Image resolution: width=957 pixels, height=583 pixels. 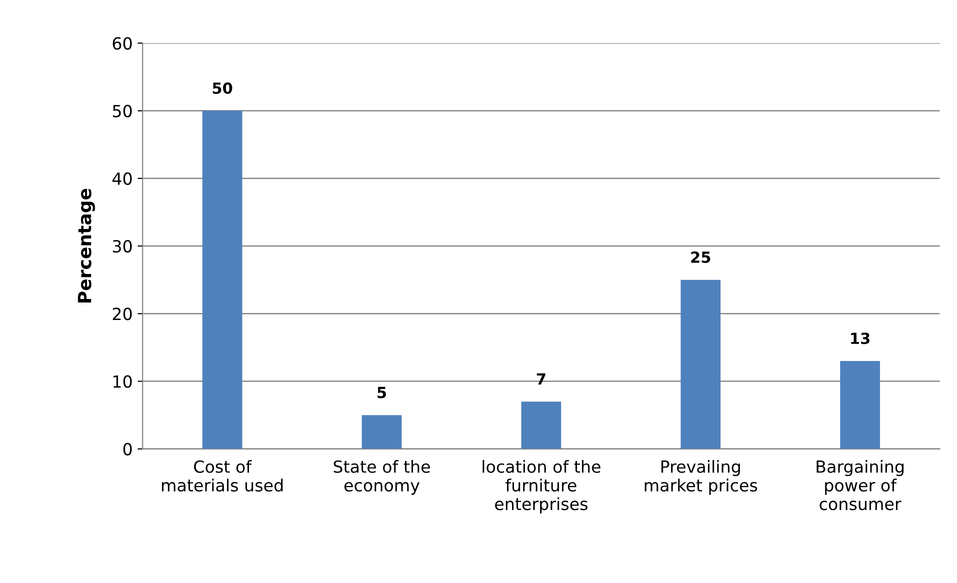 I want to click on y-tick-label: 0, so click(x=127, y=449).